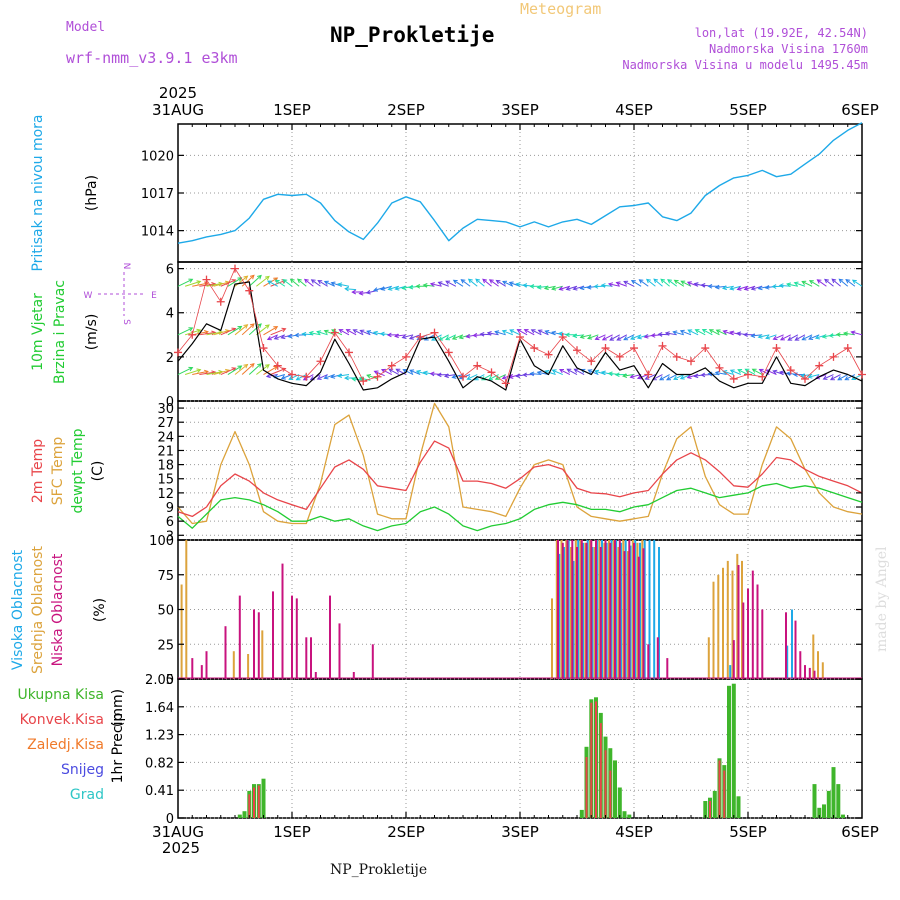 The width and height of the screenshot is (900, 900). Describe the element at coordinates (814, 801) in the screenshot. I see `precip-total-bar` at that location.